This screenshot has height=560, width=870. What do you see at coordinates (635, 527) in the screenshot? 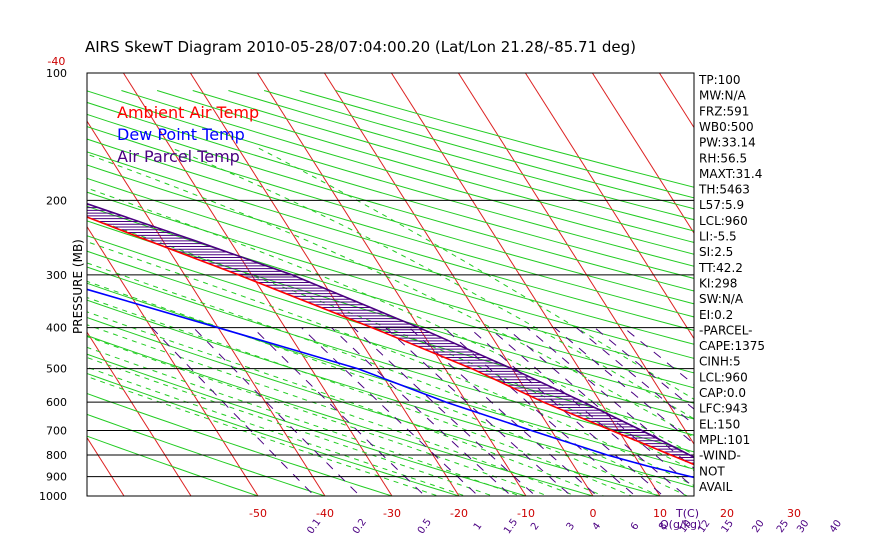
I see `mixing-ratio-tick-label: 6` at bounding box center [635, 527].